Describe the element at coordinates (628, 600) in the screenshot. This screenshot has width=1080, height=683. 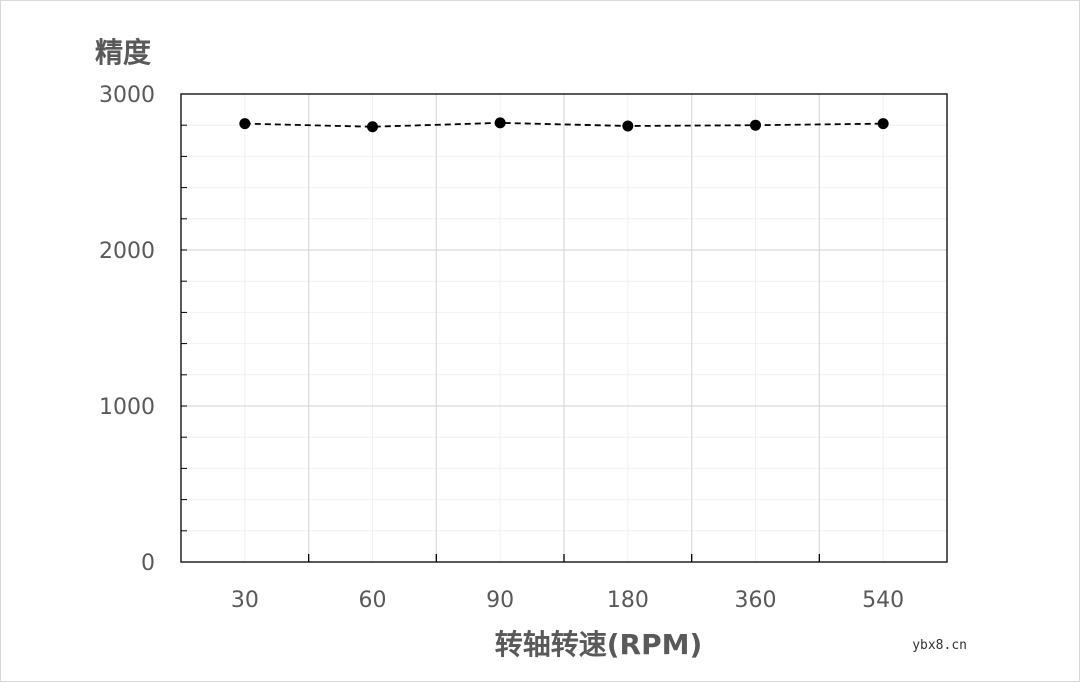
I see `x-tick-label: 180` at that location.